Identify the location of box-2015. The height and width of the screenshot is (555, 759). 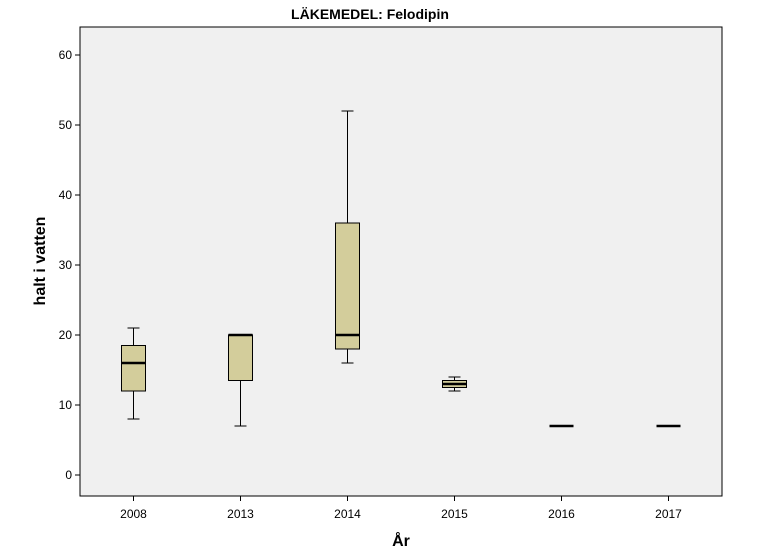
(454, 384).